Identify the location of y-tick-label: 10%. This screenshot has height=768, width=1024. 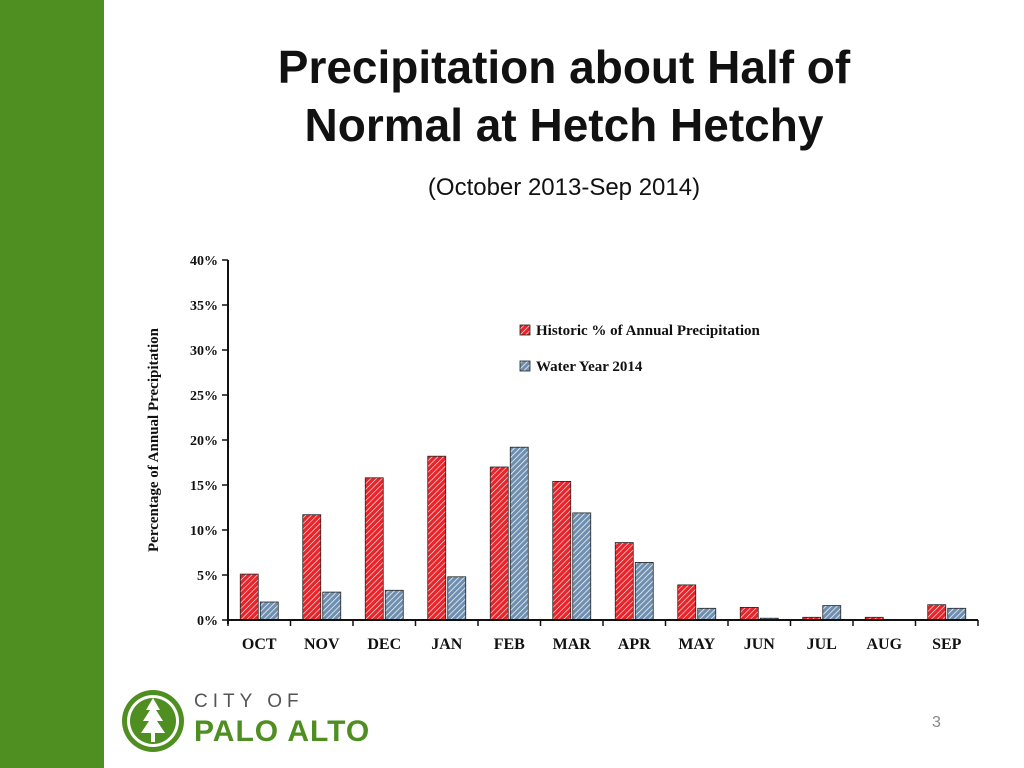
(204, 531).